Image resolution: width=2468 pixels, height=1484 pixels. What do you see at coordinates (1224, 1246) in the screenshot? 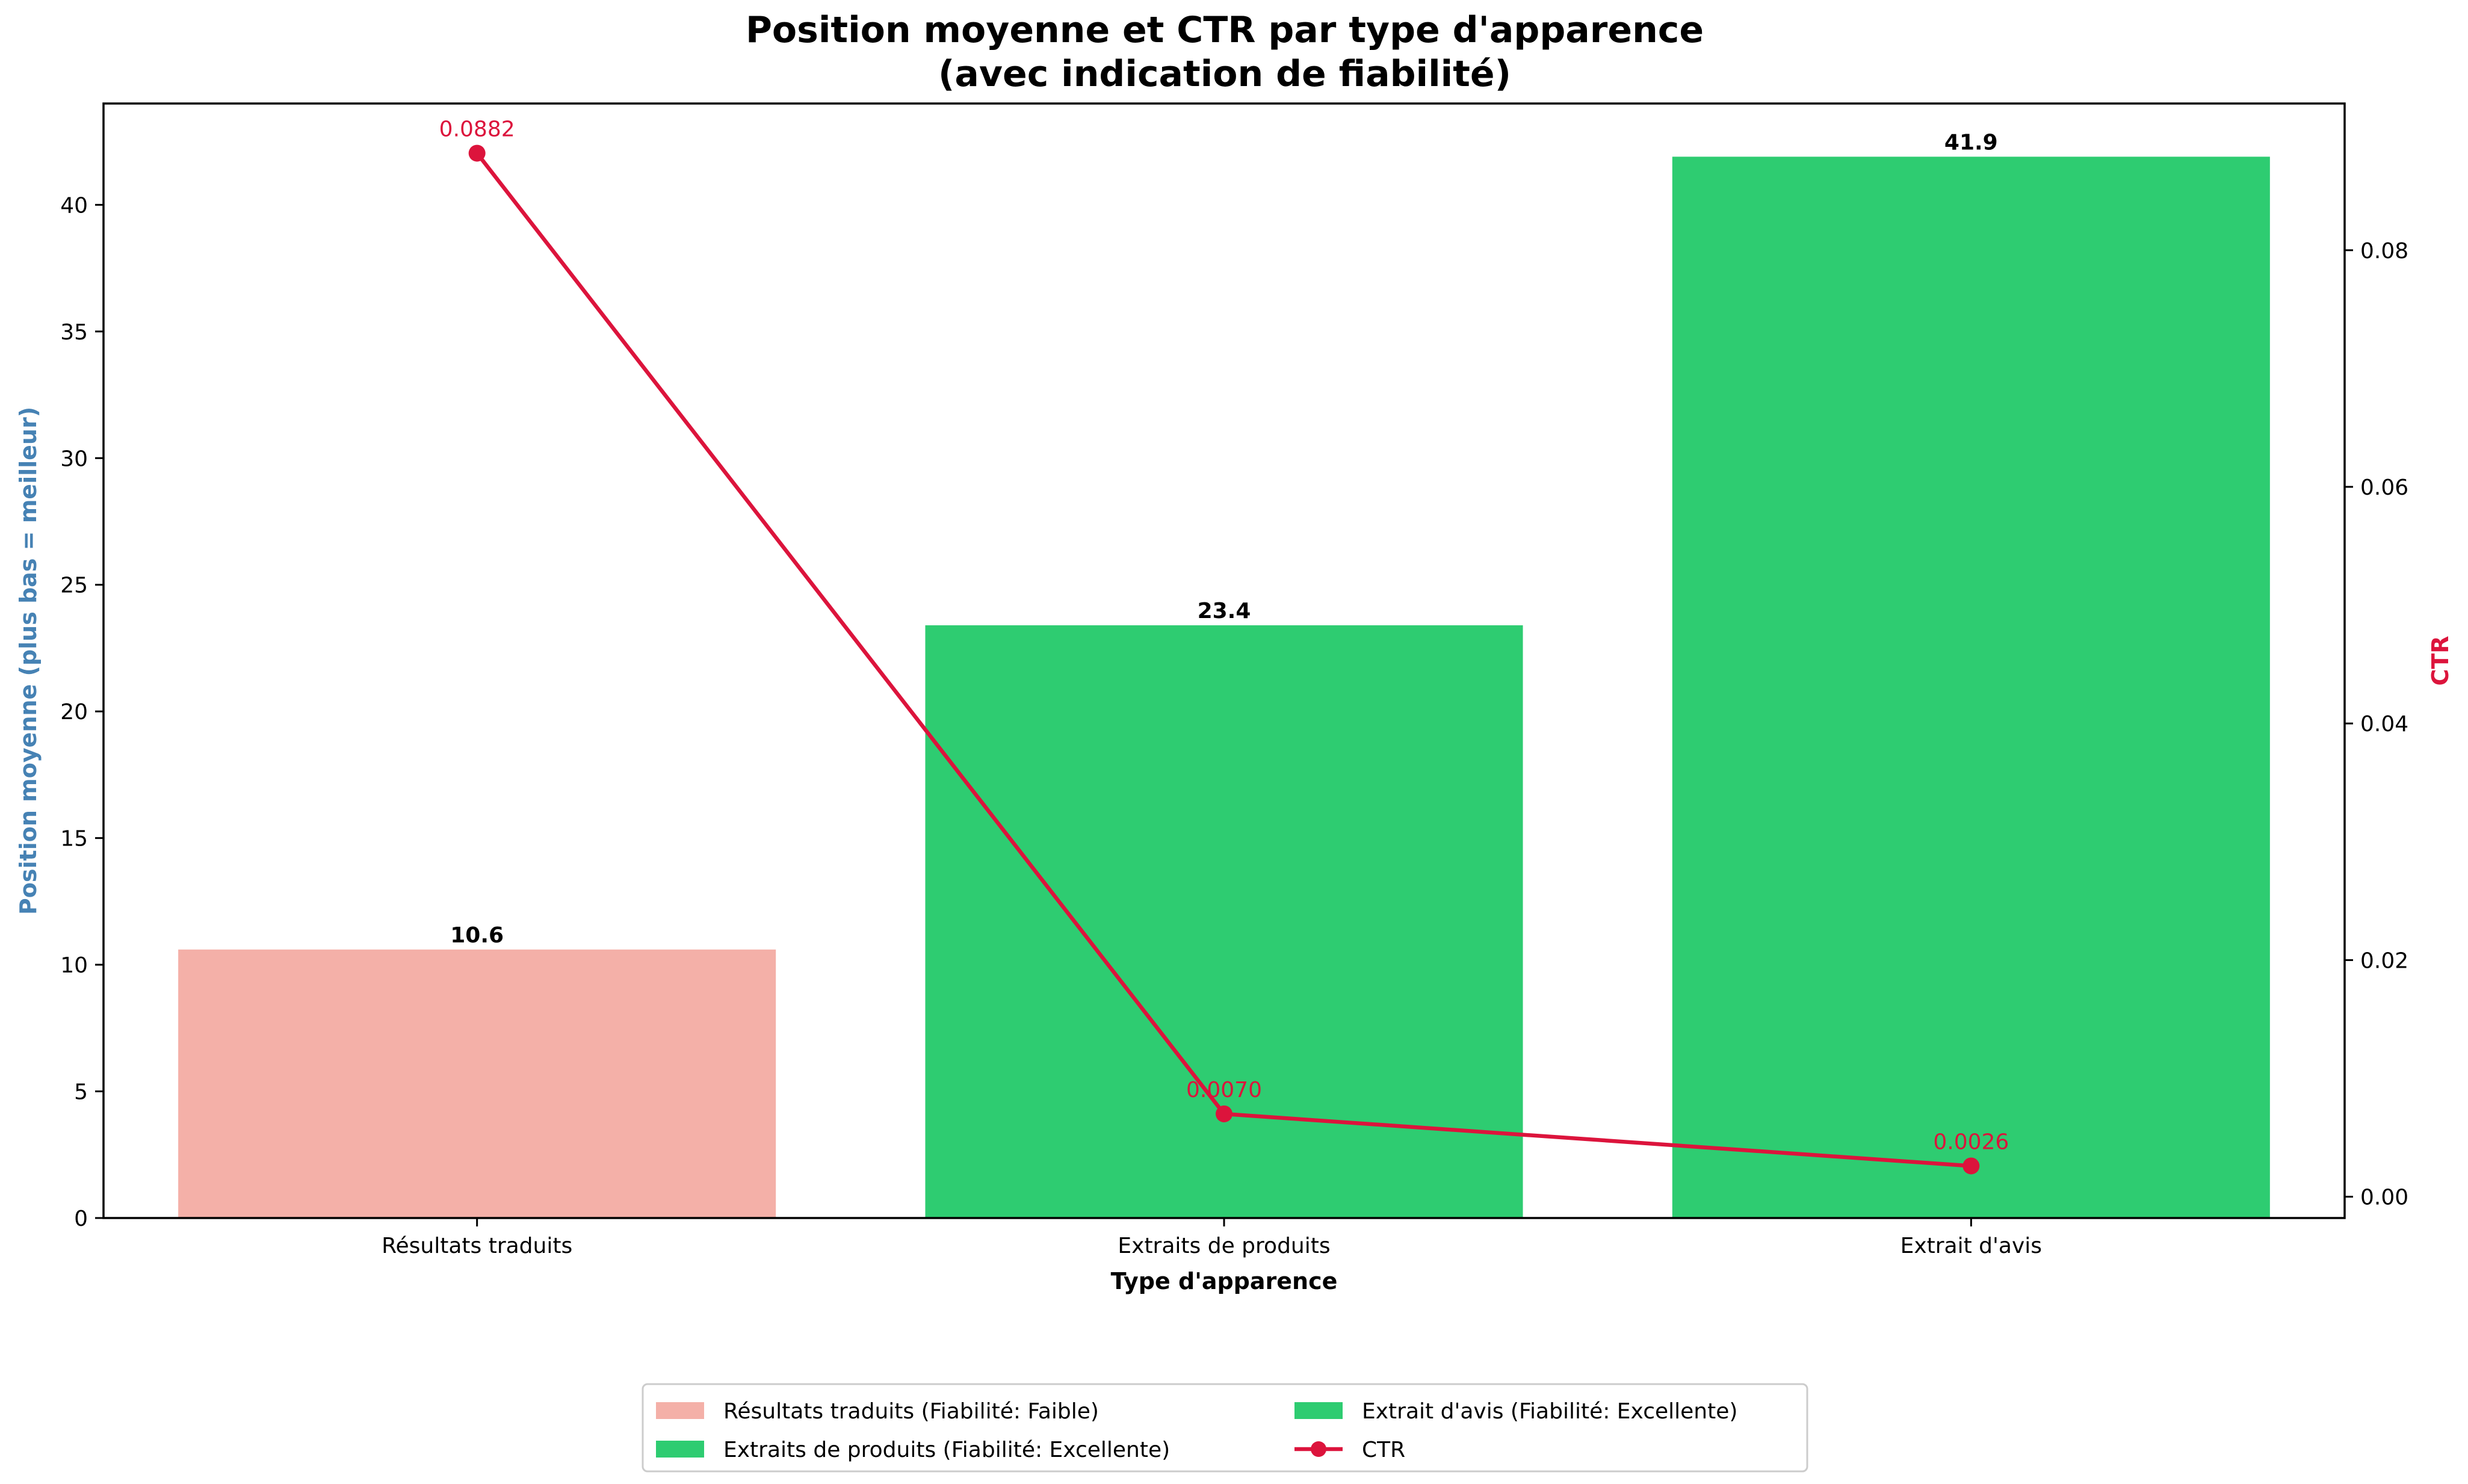
I see `x-tick-label: Extraits de produits` at bounding box center [1224, 1246].